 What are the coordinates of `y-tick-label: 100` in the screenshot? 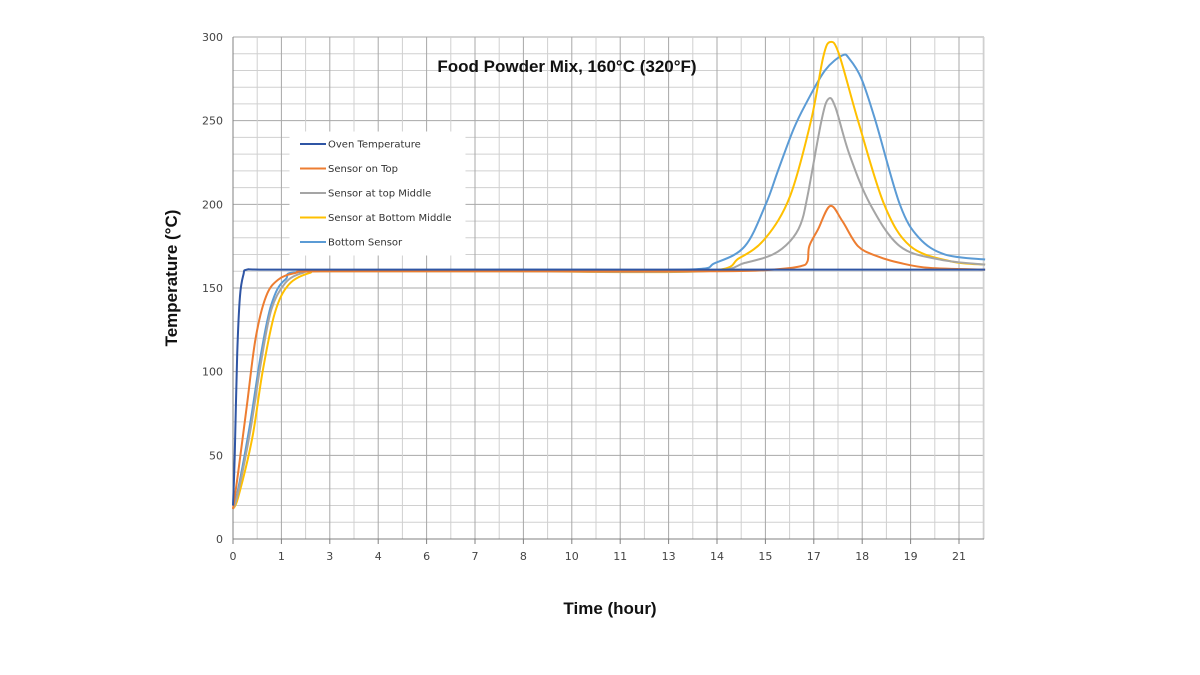 It's located at (212, 372).